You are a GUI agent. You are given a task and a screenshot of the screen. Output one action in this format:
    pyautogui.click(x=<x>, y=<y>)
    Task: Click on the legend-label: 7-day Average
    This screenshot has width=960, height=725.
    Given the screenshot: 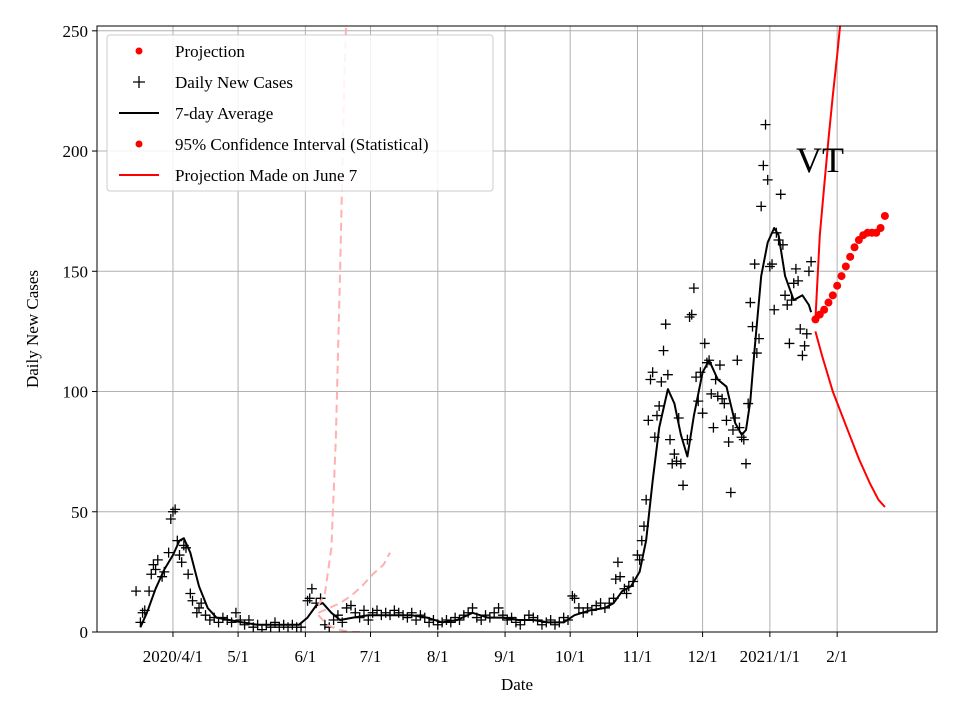 What is the action you would take?
    pyautogui.click(x=224, y=113)
    